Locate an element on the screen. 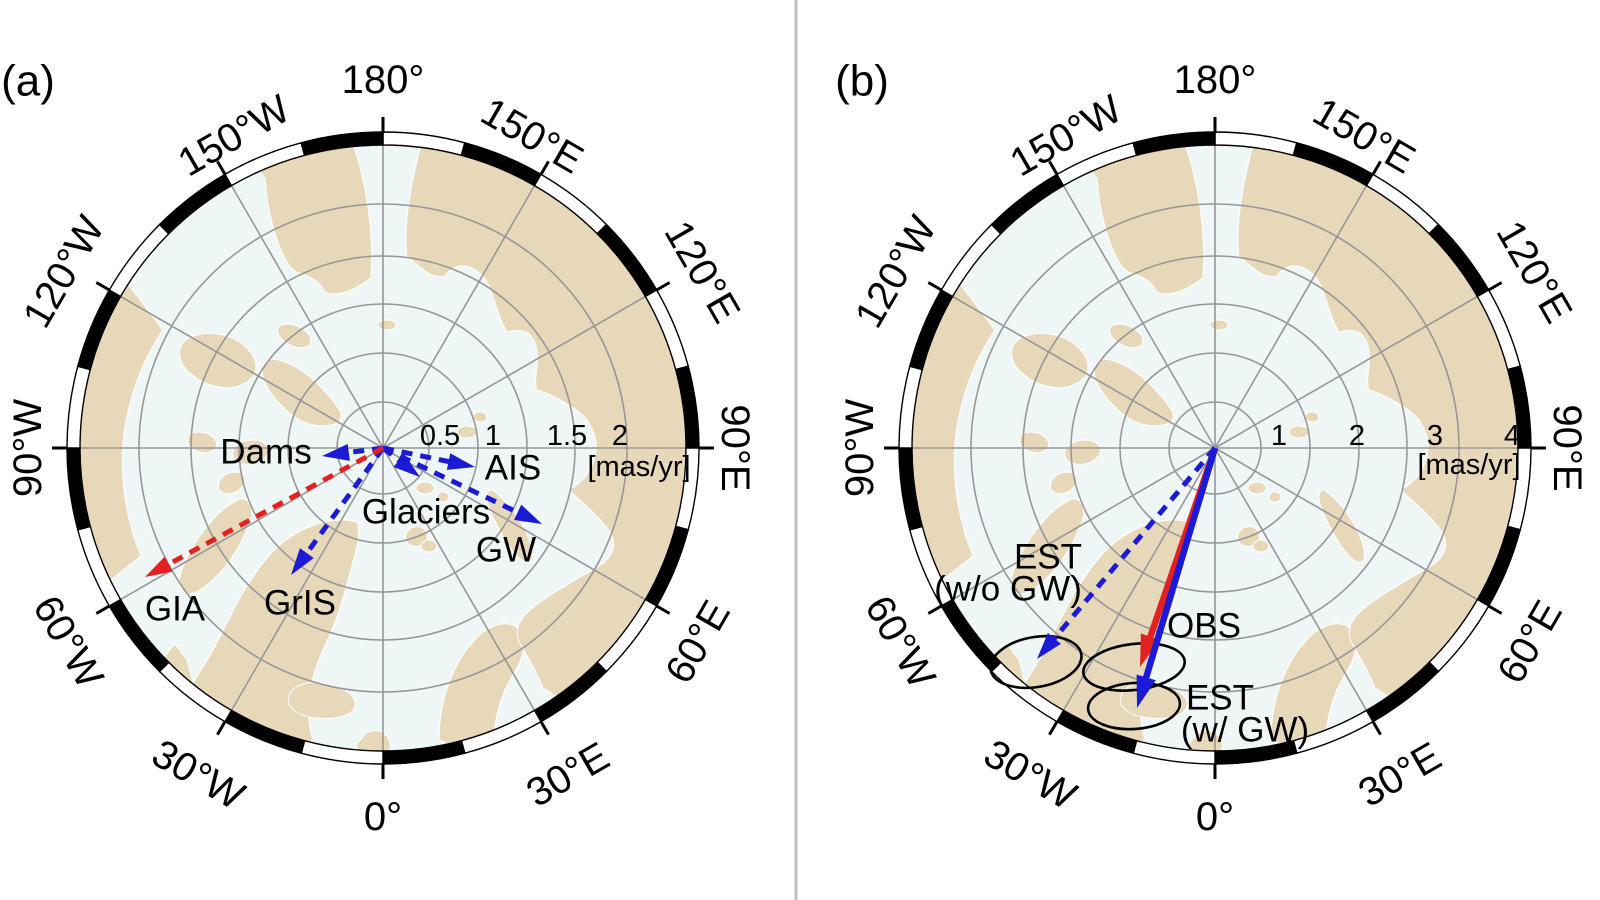  scale-tick-label: 0.5 is located at coordinates (440, 436).